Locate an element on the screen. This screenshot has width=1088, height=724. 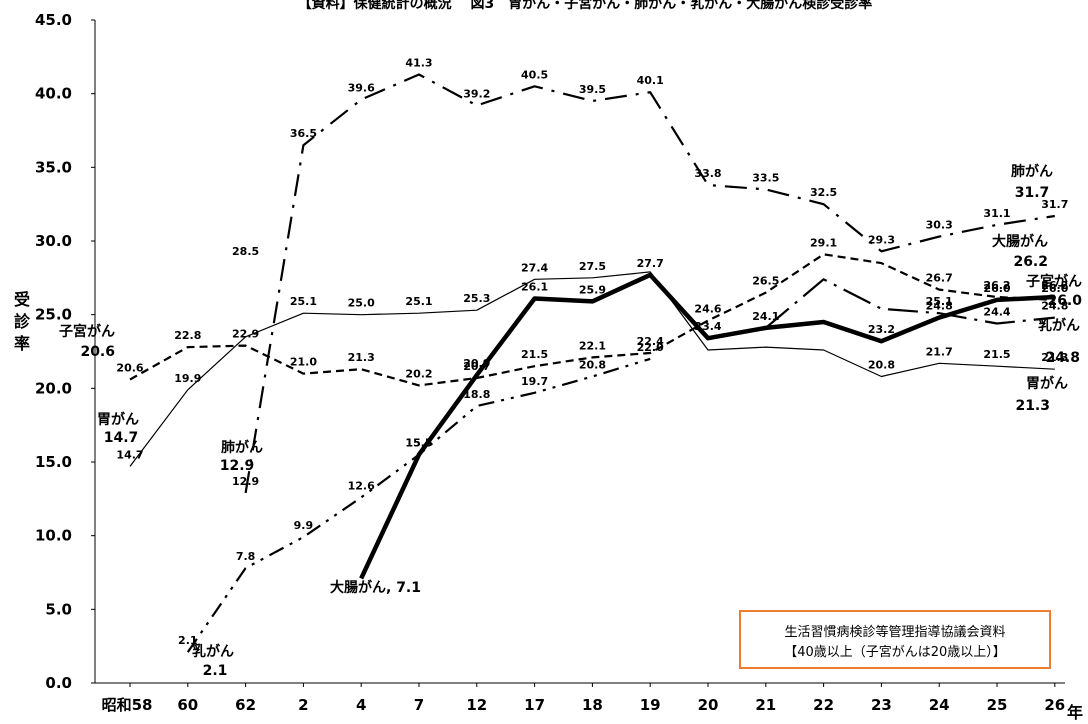
source-line-1: 生活習慣病検診等管理指導協議会資料 is located at coordinates (894, 632).